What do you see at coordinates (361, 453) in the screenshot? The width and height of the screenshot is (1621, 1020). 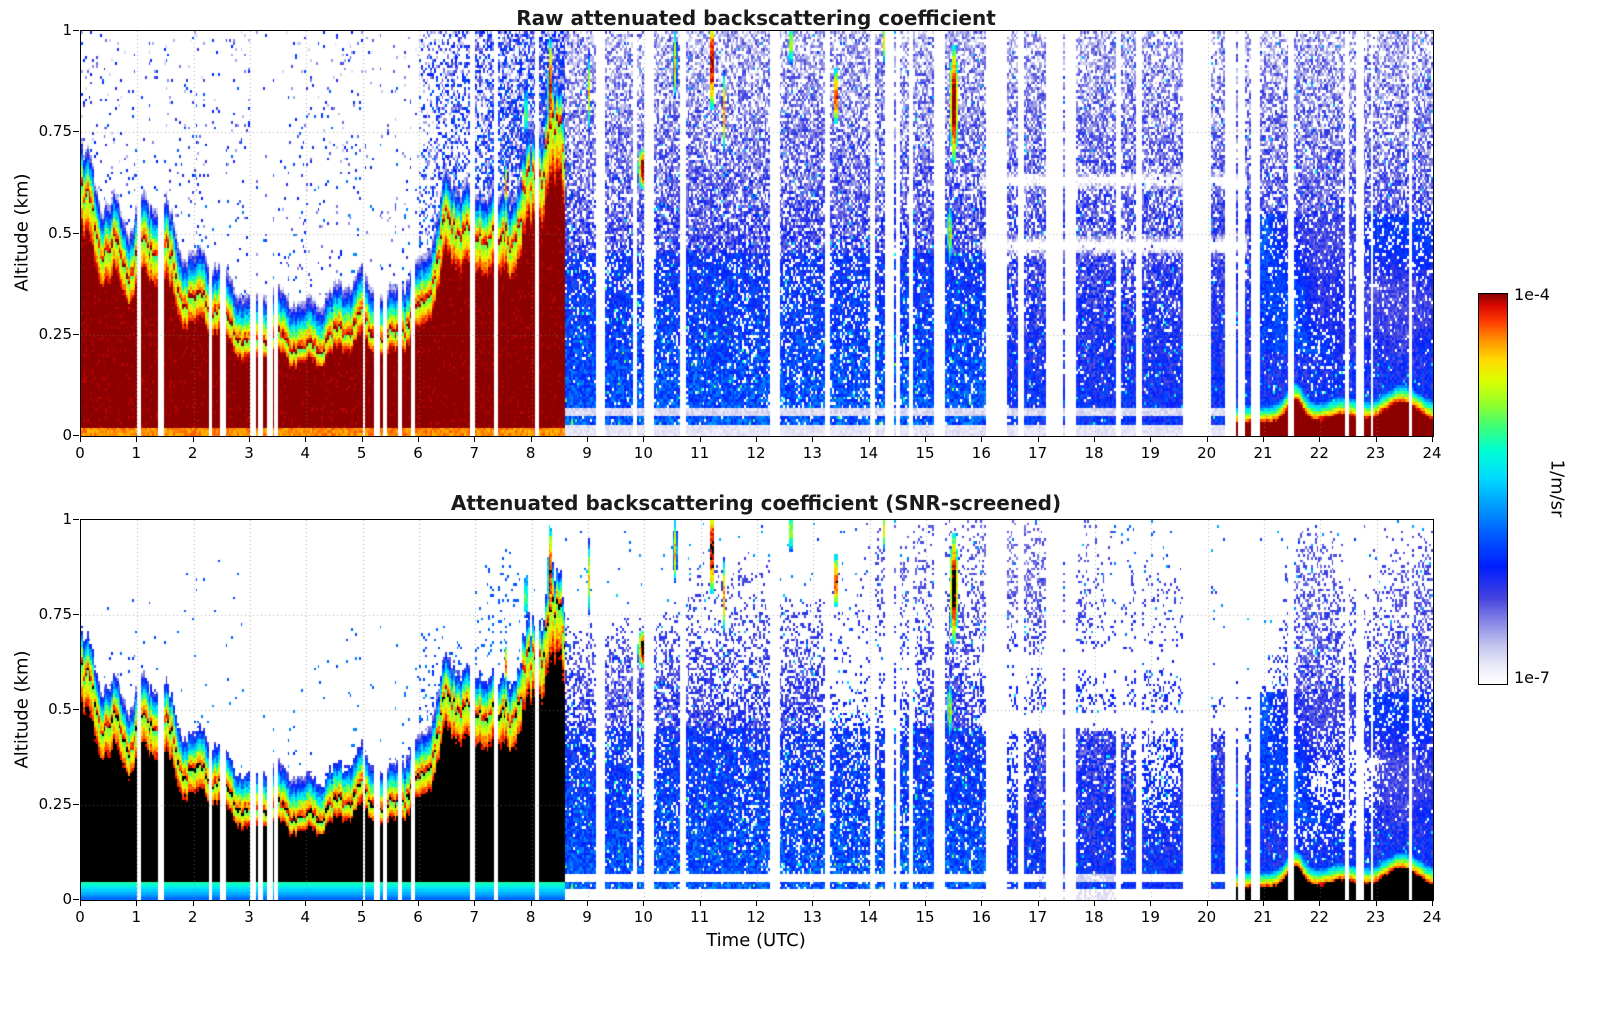 I see `x-tick-label: 5` at bounding box center [361, 453].